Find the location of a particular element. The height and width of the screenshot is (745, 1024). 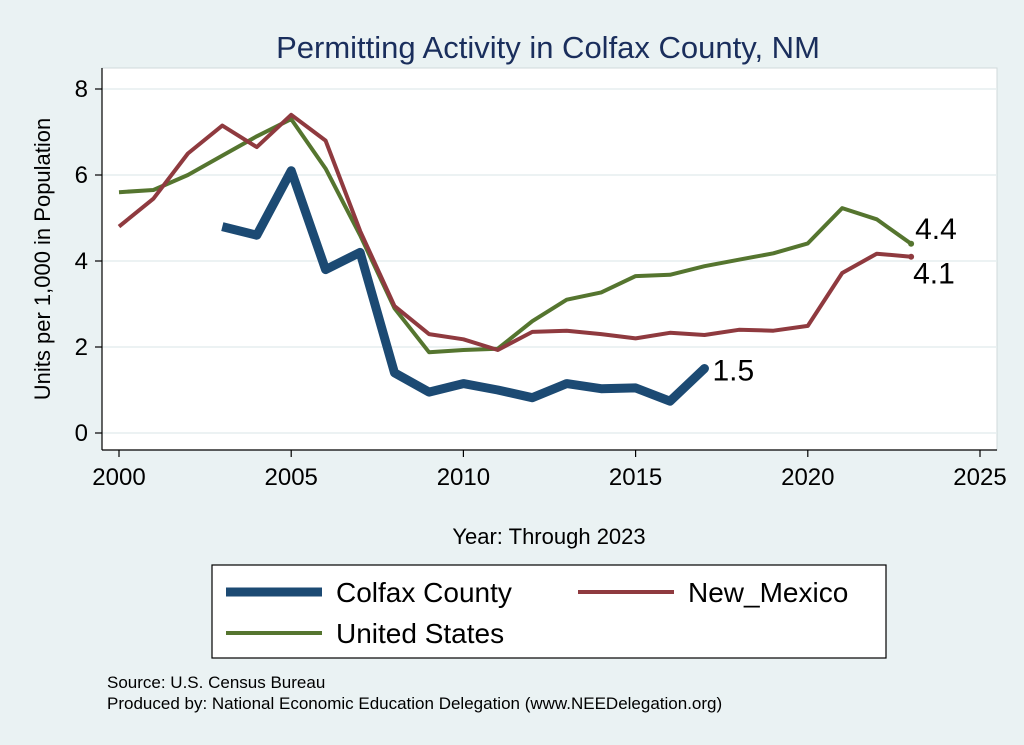

end-value-label: 4.1 is located at coordinates (934, 274).